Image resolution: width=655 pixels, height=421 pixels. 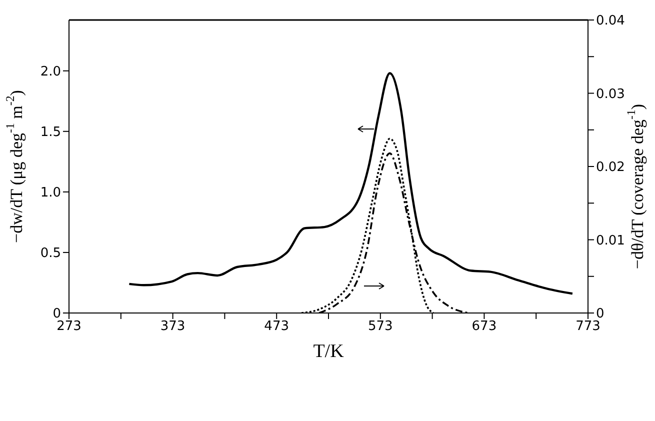 I want to click on x-tick-label: 473, so click(x=277, y=326).